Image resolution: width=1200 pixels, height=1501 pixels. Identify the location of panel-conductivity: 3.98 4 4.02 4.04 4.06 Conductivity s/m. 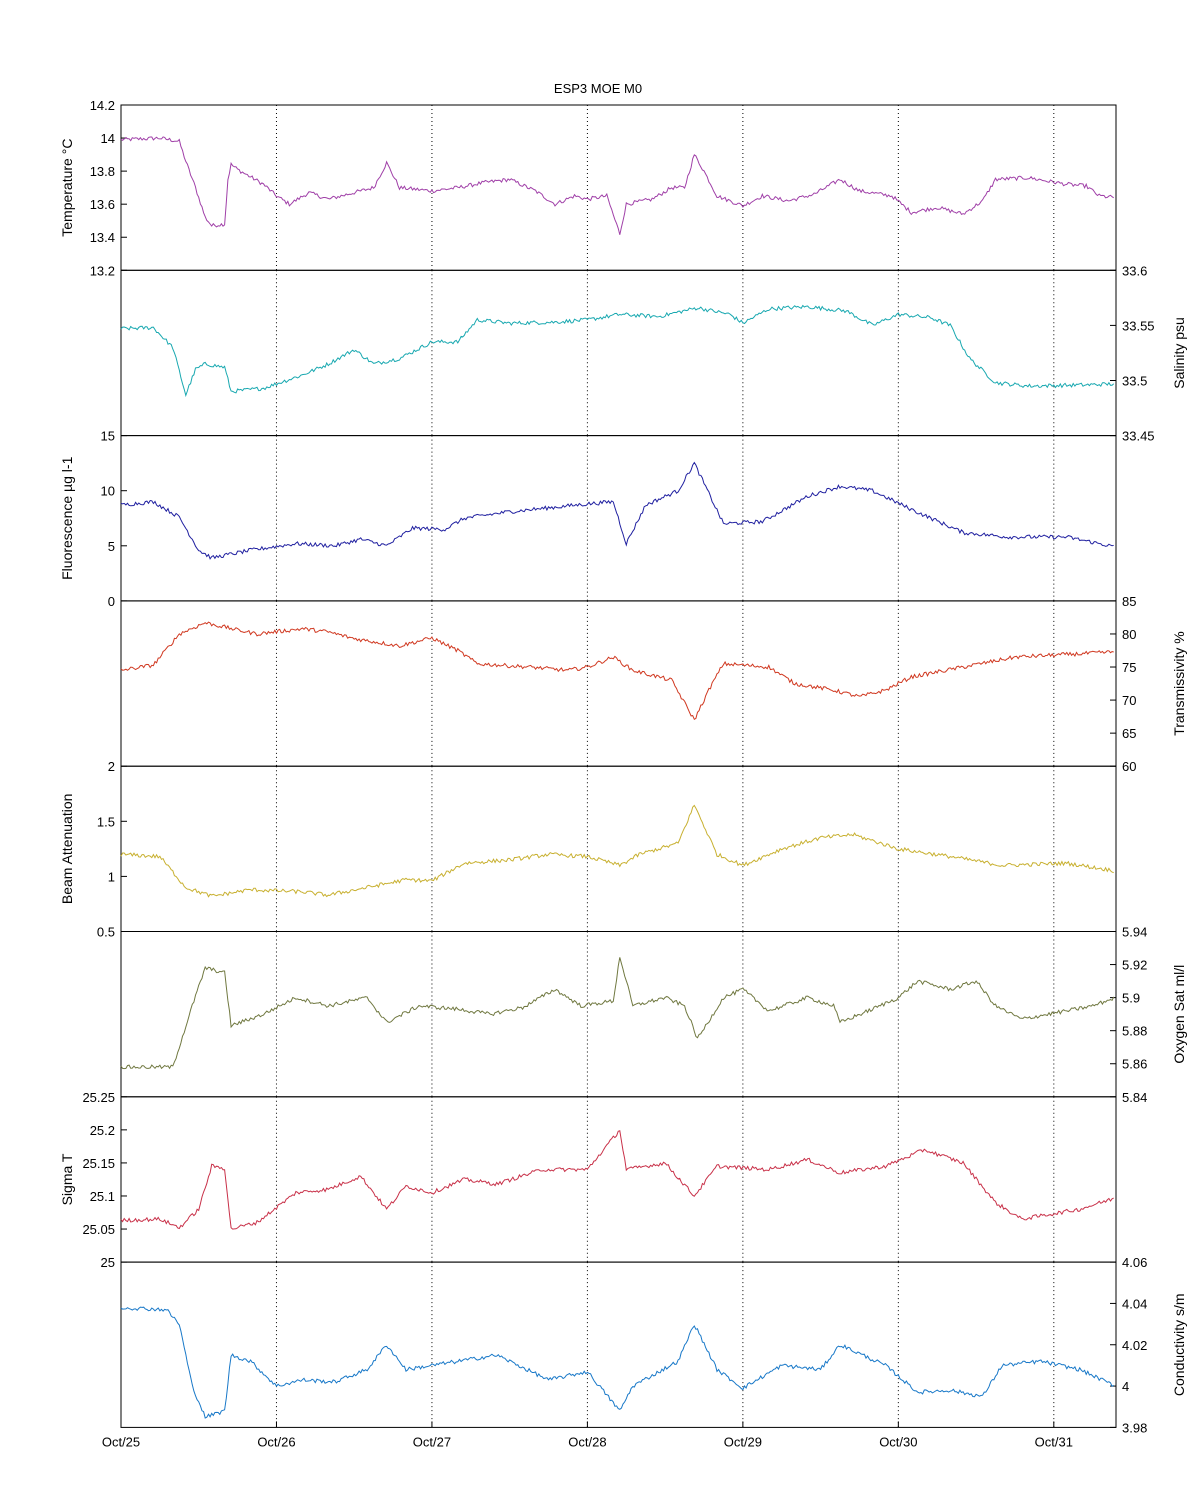
(653, 1345).